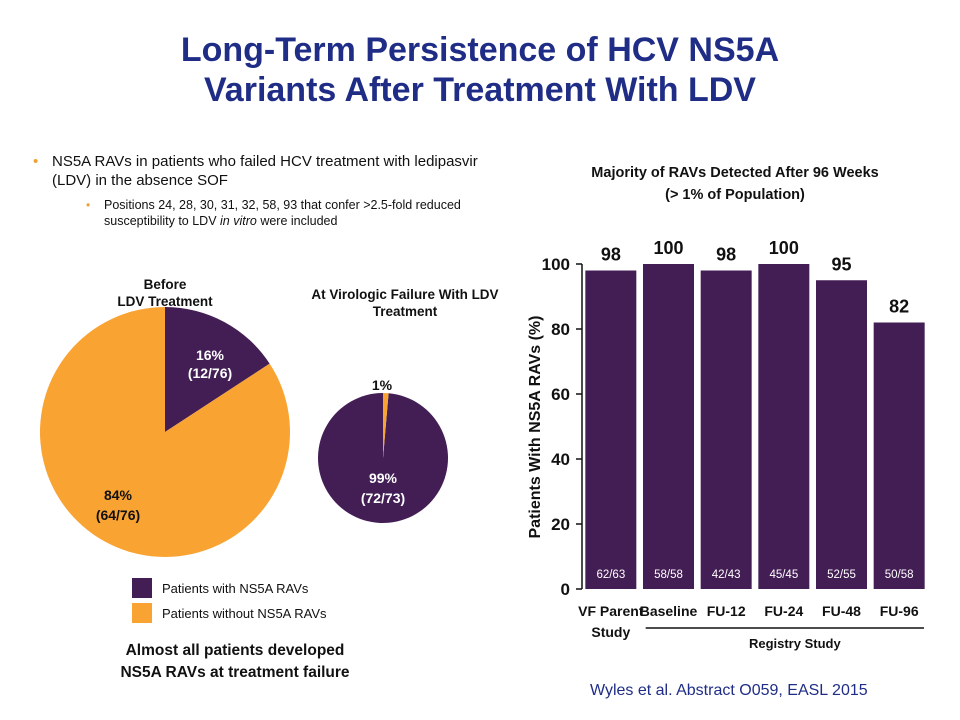 This screenshot has width=960, height=720. What do you see at coordinates (386, 425) in the screenshot?
I see `pie2-slice-without-ravs` at bounding box center [386, 425].